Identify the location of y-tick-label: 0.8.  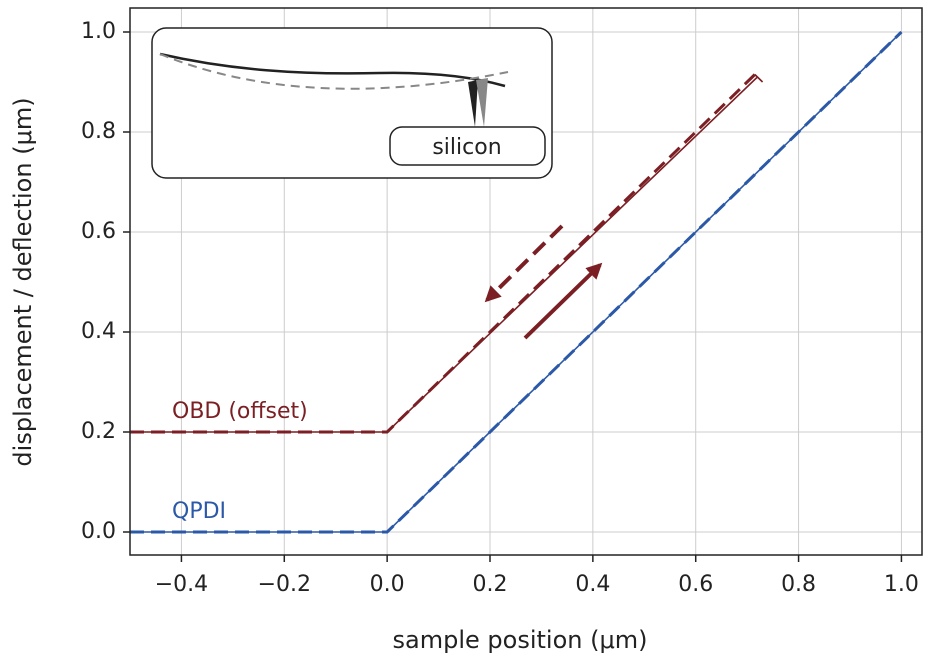
(98, 131).